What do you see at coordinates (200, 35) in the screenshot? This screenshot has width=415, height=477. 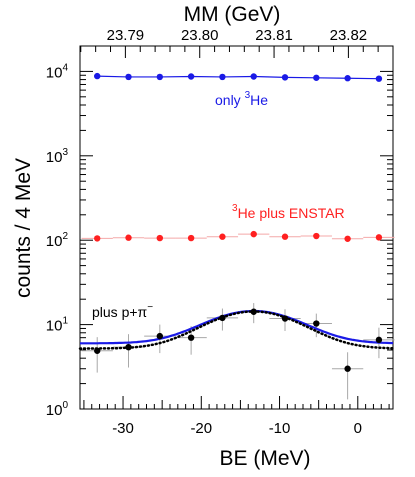 I see `top-tick-label: 23.80` at bounding box center [200, 35].